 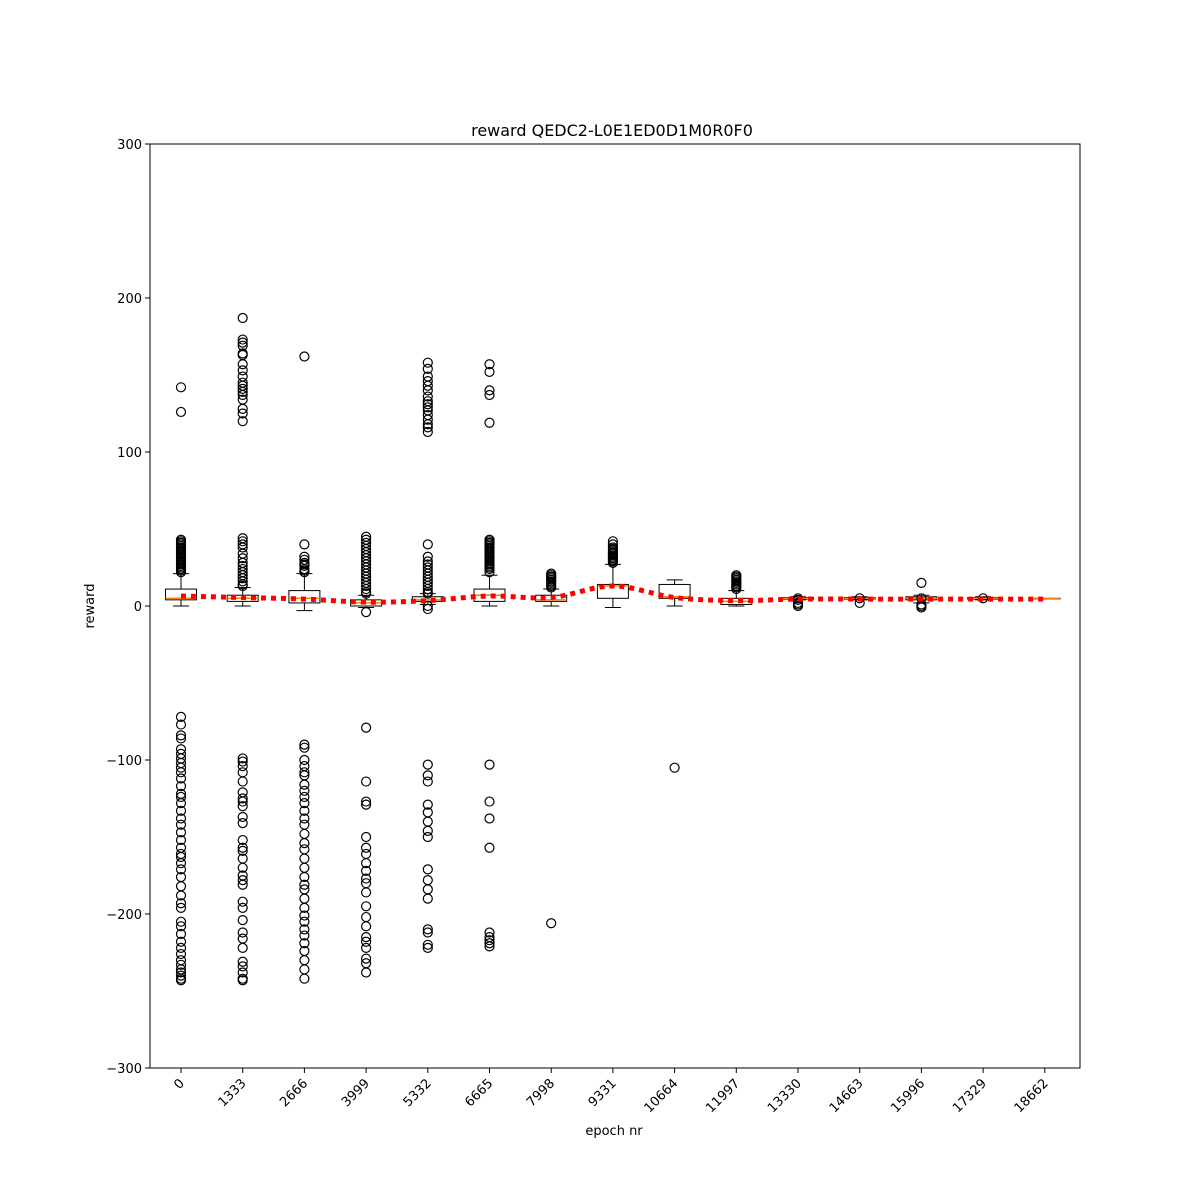 I want to click on y-axis: −300 −200 −100 0 100 200 300, so click(x=128, y=607).